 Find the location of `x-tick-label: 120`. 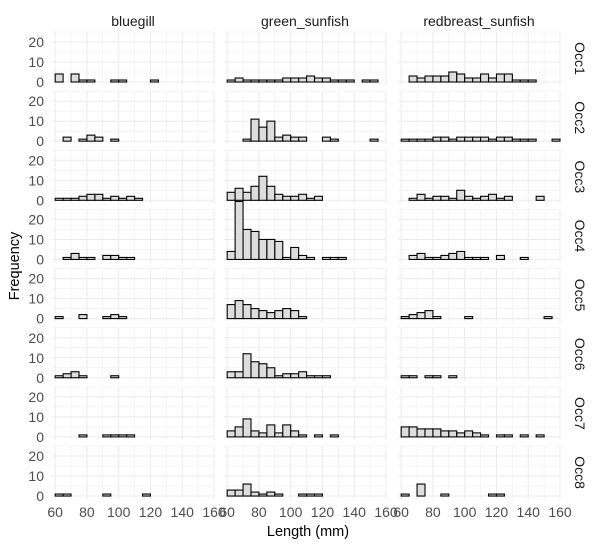

x-tick-label: 120 is located at coordinates (323, 512).